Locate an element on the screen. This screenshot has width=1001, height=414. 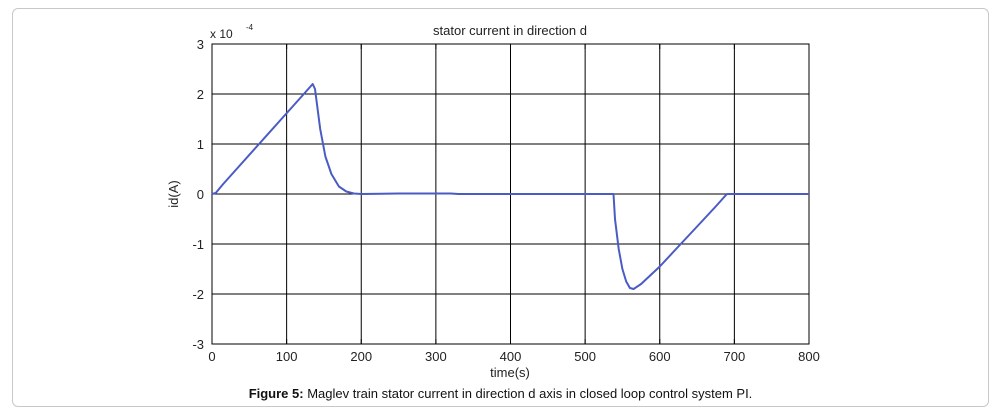
y-tick-label: 0 is located at coordinates (200, 194).